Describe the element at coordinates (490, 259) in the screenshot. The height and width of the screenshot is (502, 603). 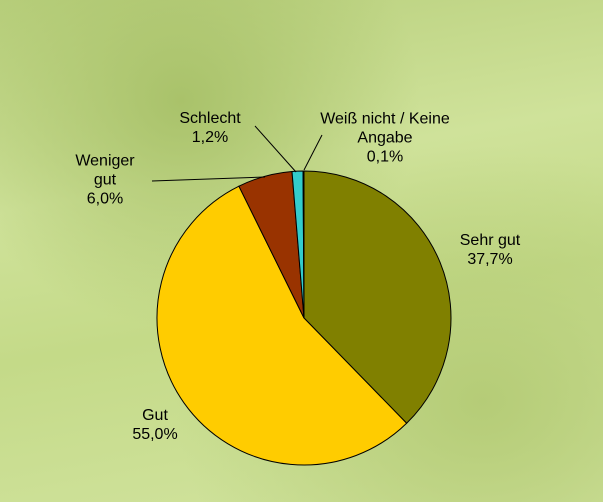
I see `value-label: 37,7%` at that location.